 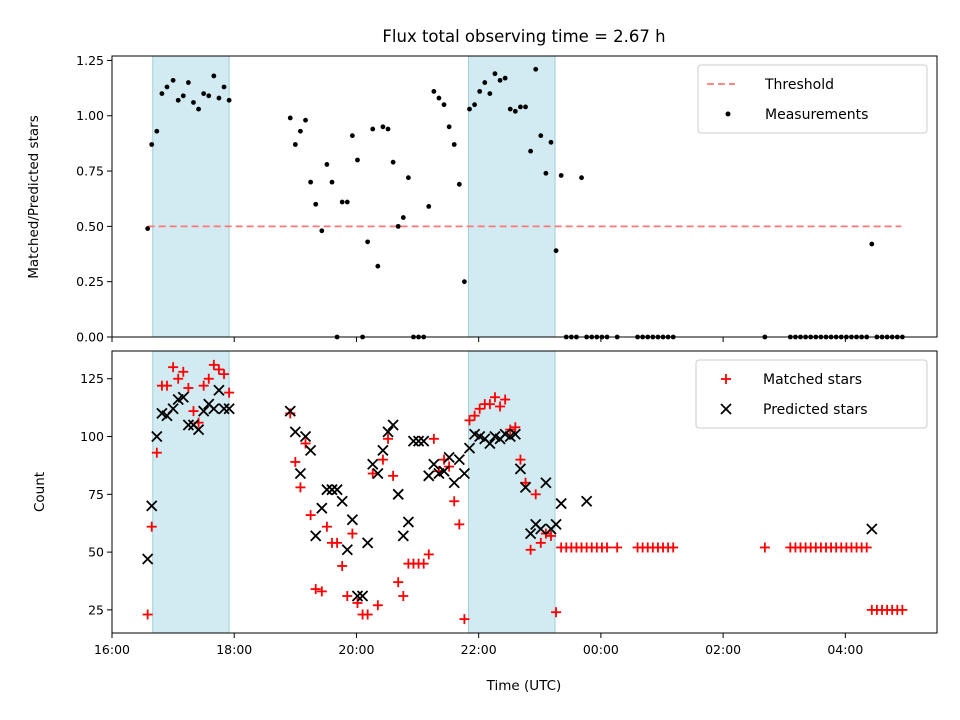 What do you see at coordinates (96, 494) in the screenshot?
I see `bottom-y-ticks: 25 50 75 100 125` at bounding box center [96, 494].